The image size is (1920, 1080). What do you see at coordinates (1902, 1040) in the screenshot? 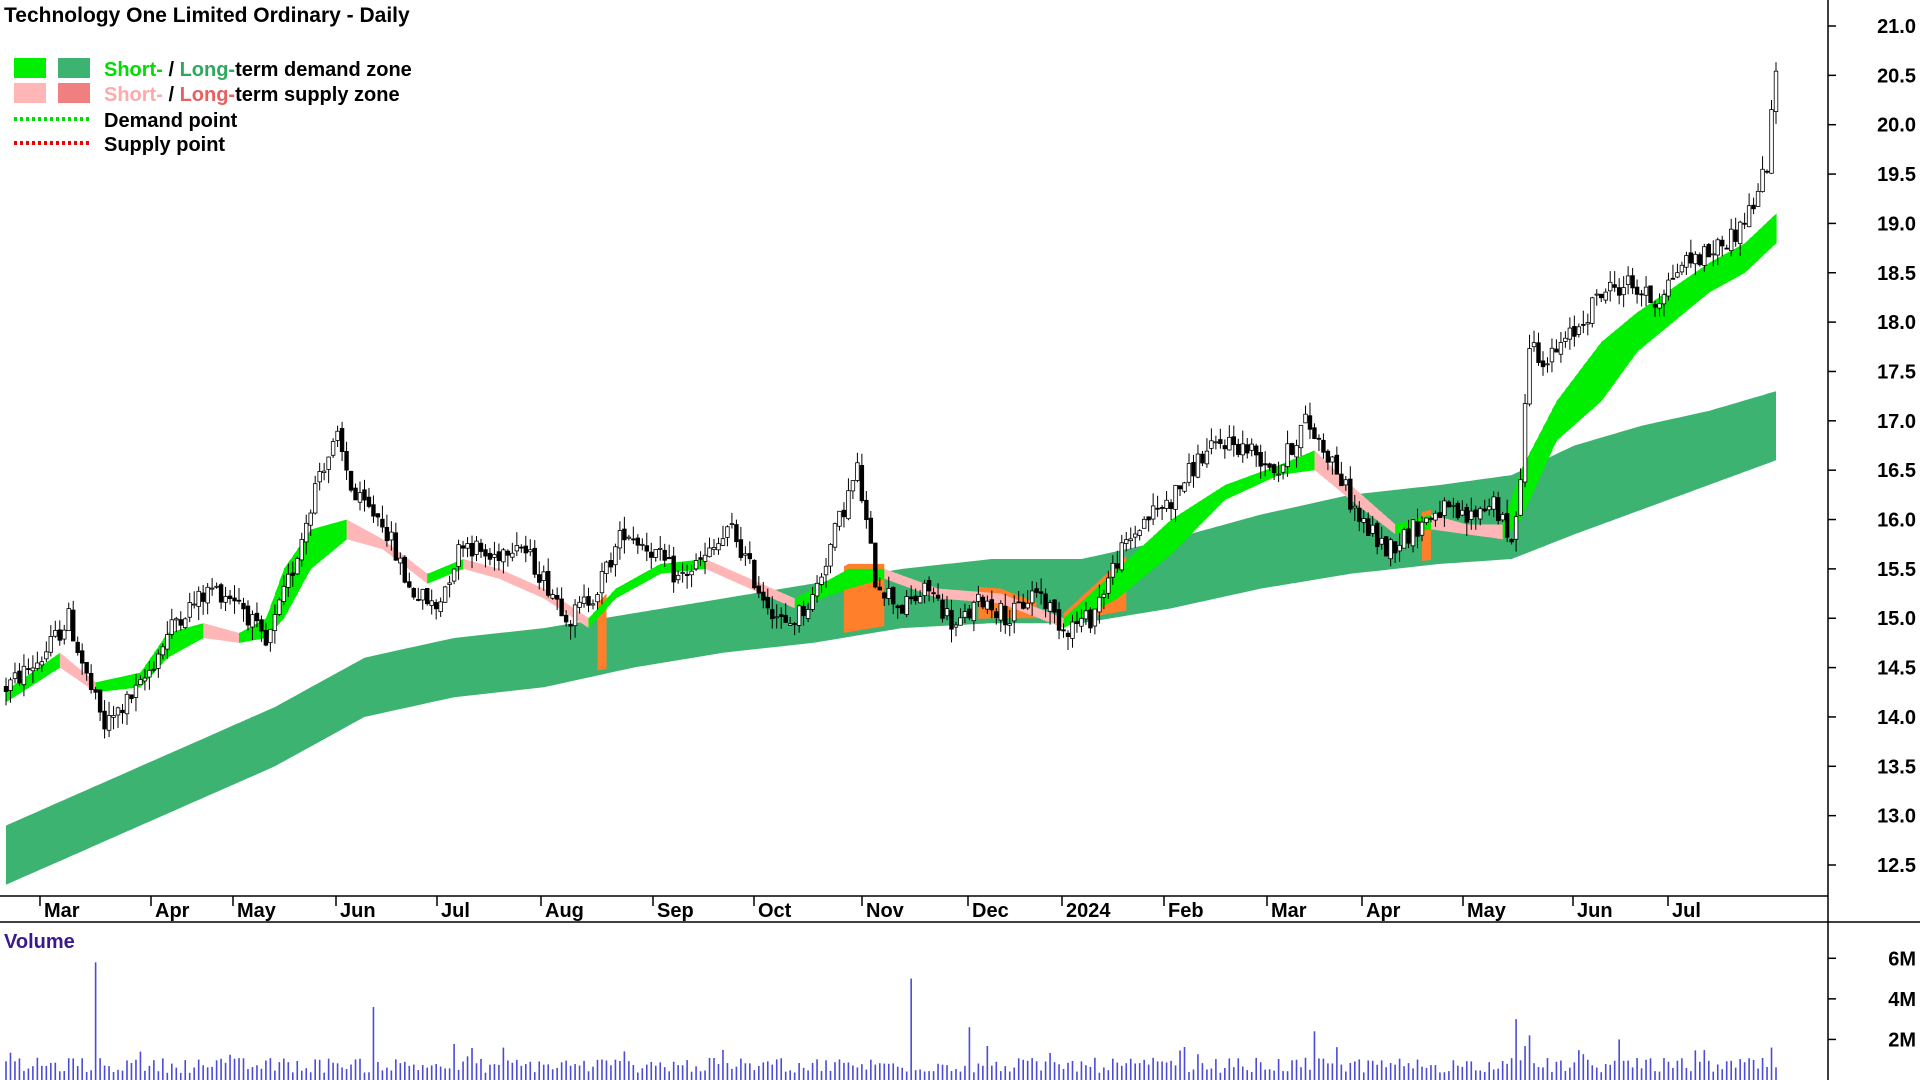
I see `volume-tick-label: 2M` at bounding box center [1902, 1040].